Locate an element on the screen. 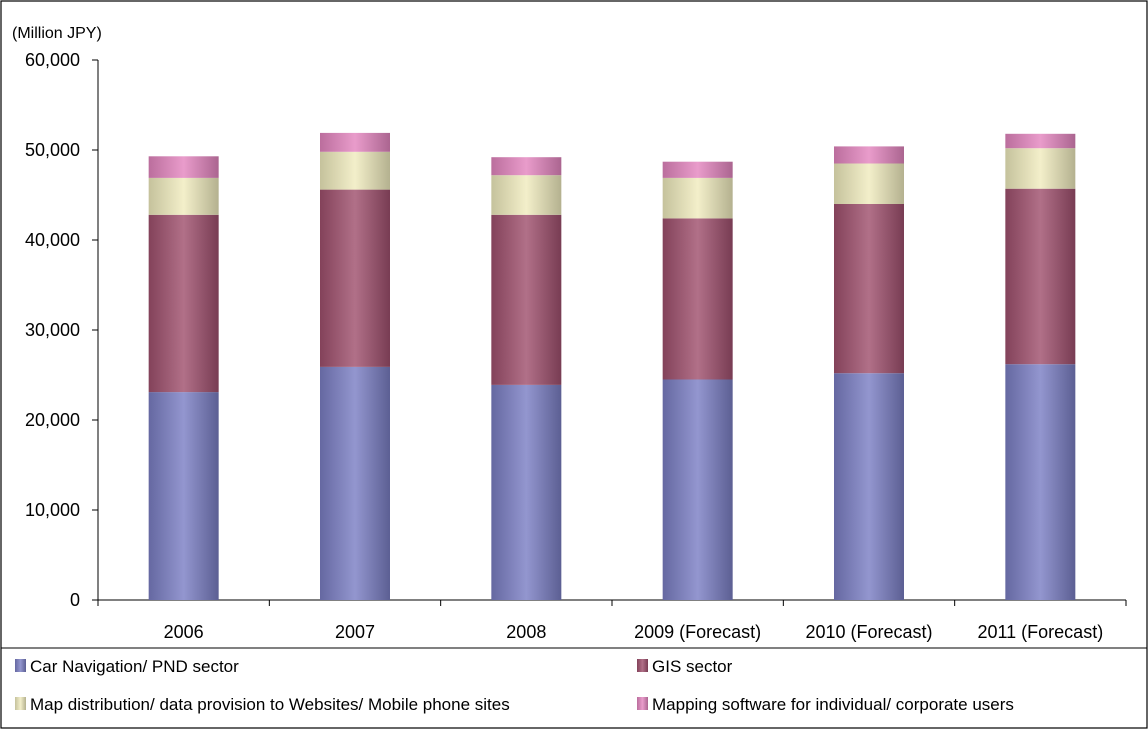  x-tick-label: 2011 (Forecast) is located at coordinates (1040, 632).